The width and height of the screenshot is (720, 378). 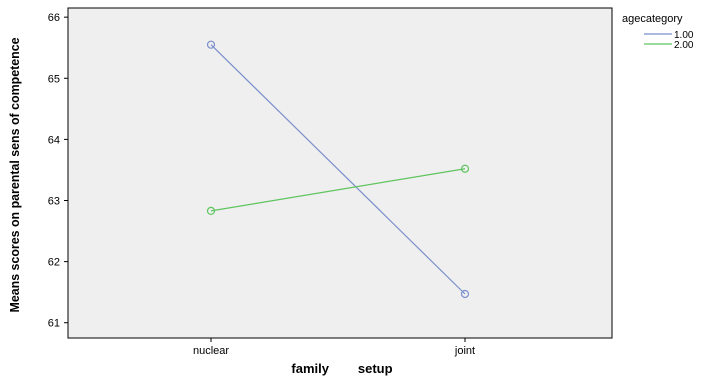 I want to click on x-axis-title: family setup, so click(x=341, y=368).